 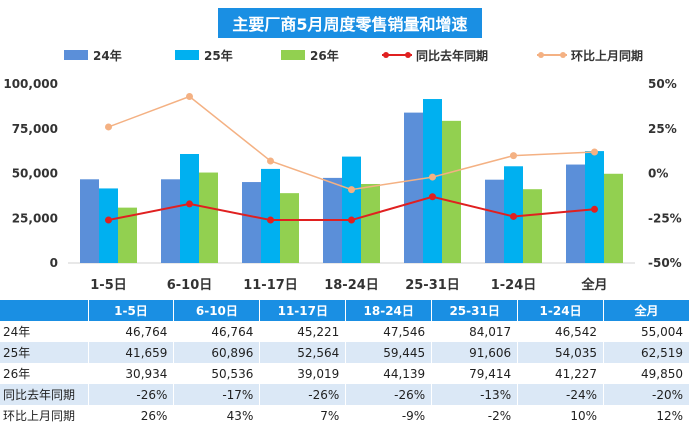 What do you see at coordinates (475, 352) in the screenshot?
I see `table-cell: 91,606` at bounding box center [475, 352].